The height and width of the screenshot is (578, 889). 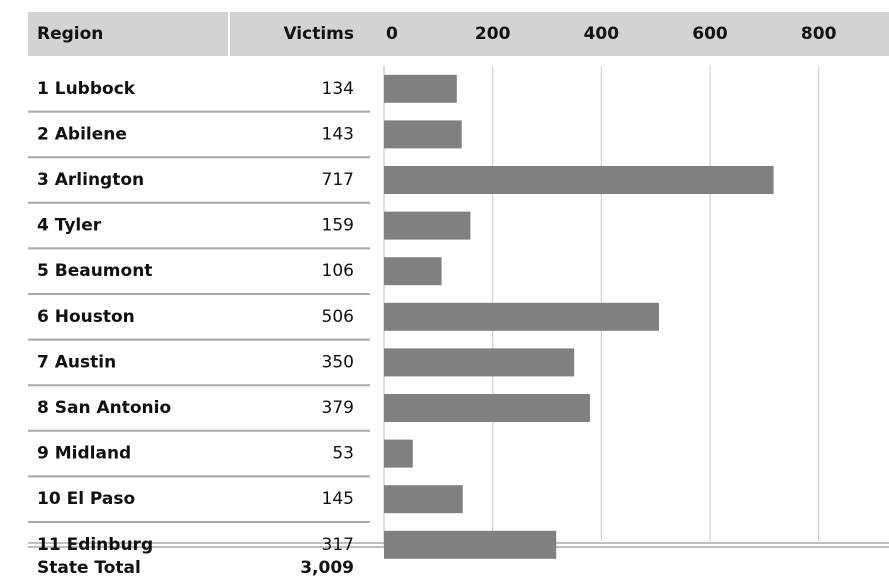 I want to click on value-label: 717, so click(x=338, y=180).